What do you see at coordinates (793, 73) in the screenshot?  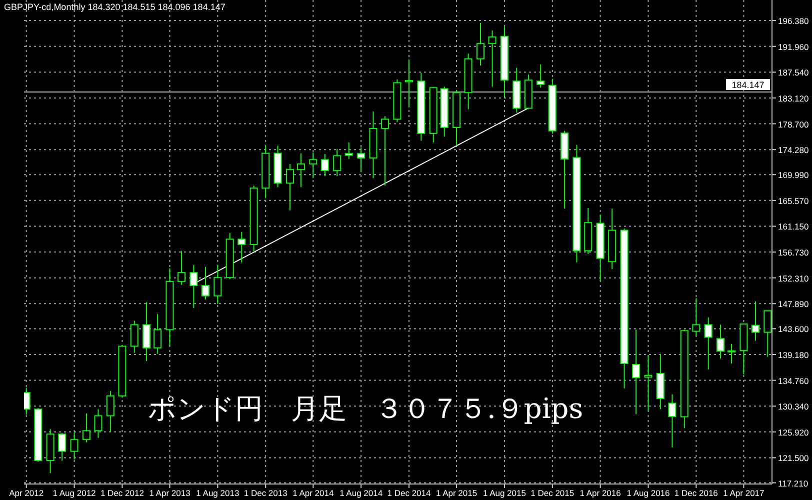 I see `y-tick-label: 187.540` at bounding box center [793, 73].